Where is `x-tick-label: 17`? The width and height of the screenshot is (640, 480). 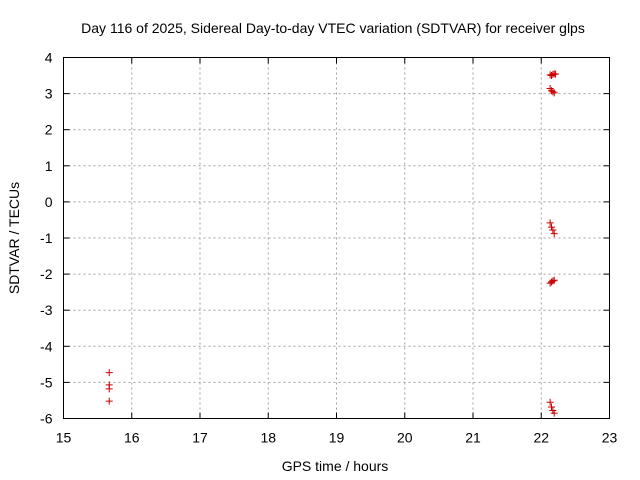
x-tick-label: 17 is located at coordinates (200, 438).